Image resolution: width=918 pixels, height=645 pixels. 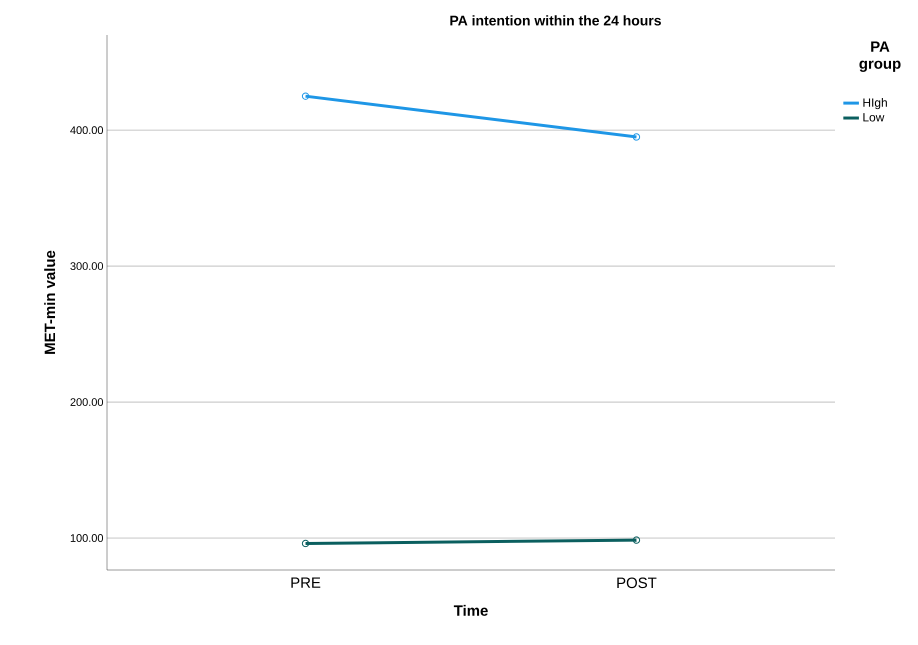 I want to click on chart-title: PA intention within the 24 hours, so click(x=555, y=20).